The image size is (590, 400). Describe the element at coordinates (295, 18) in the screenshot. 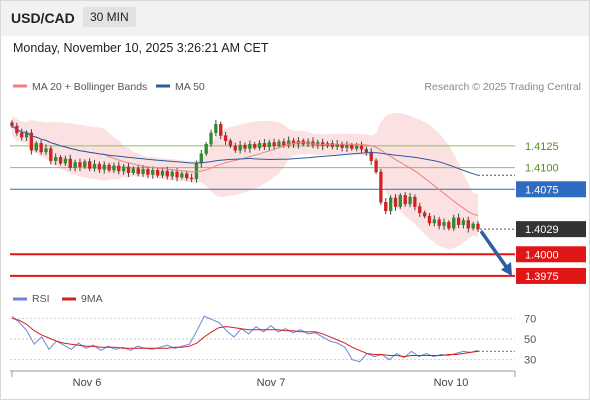

I see `header-bar: USD/CAD 30 MIN` at that location.